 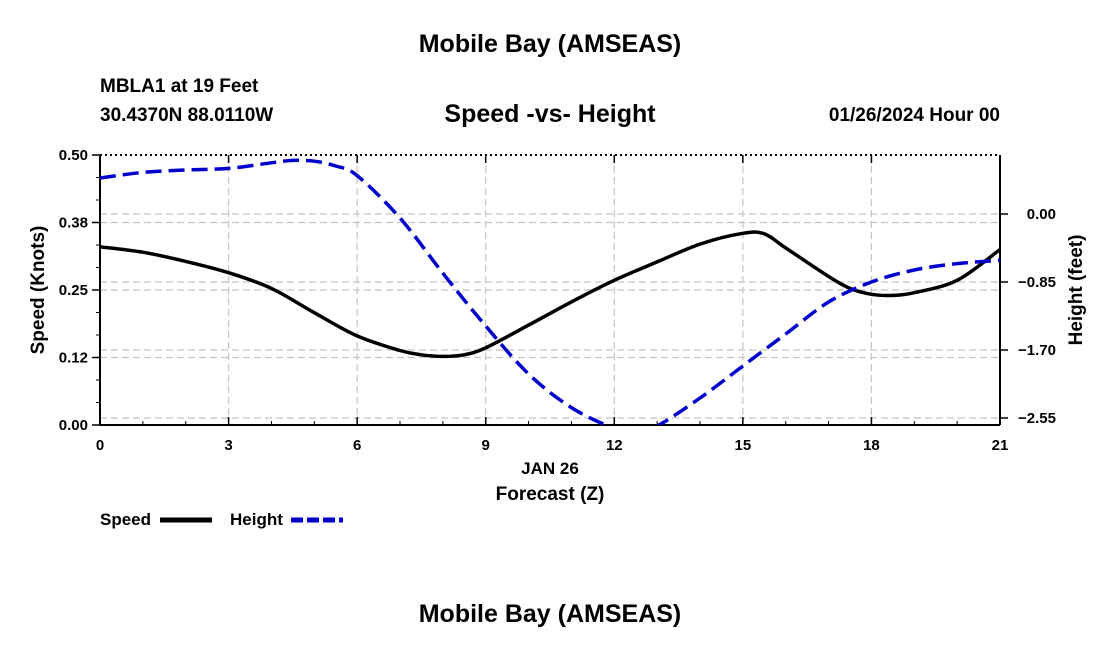 I want to click on x-tick-label: 15, so click(x=743, y=445).